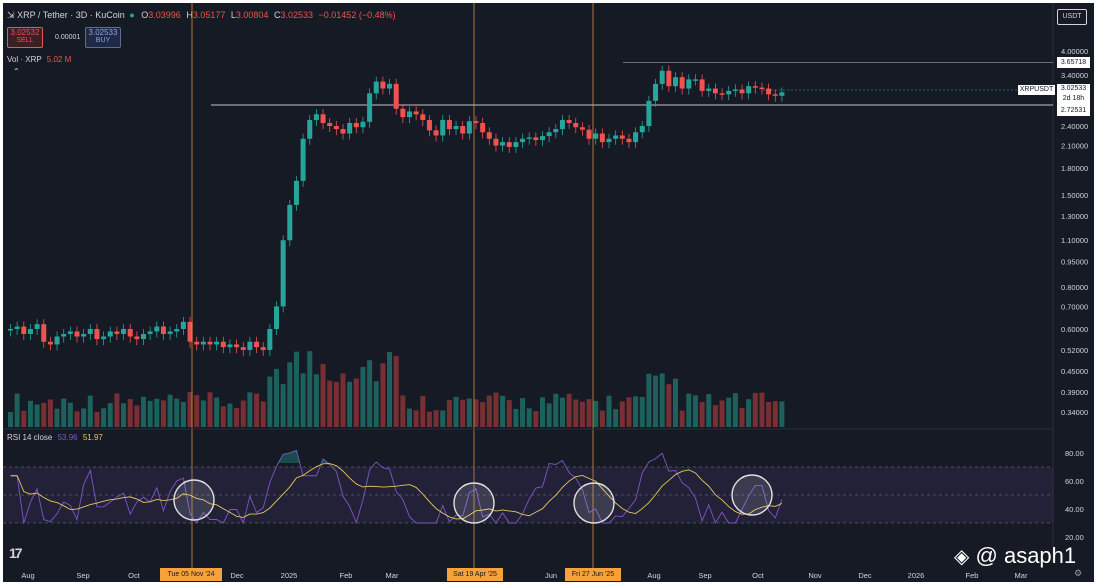 The image size is (1097, 585). I want to click on time-tick-label: Dec, so click(237, 575).